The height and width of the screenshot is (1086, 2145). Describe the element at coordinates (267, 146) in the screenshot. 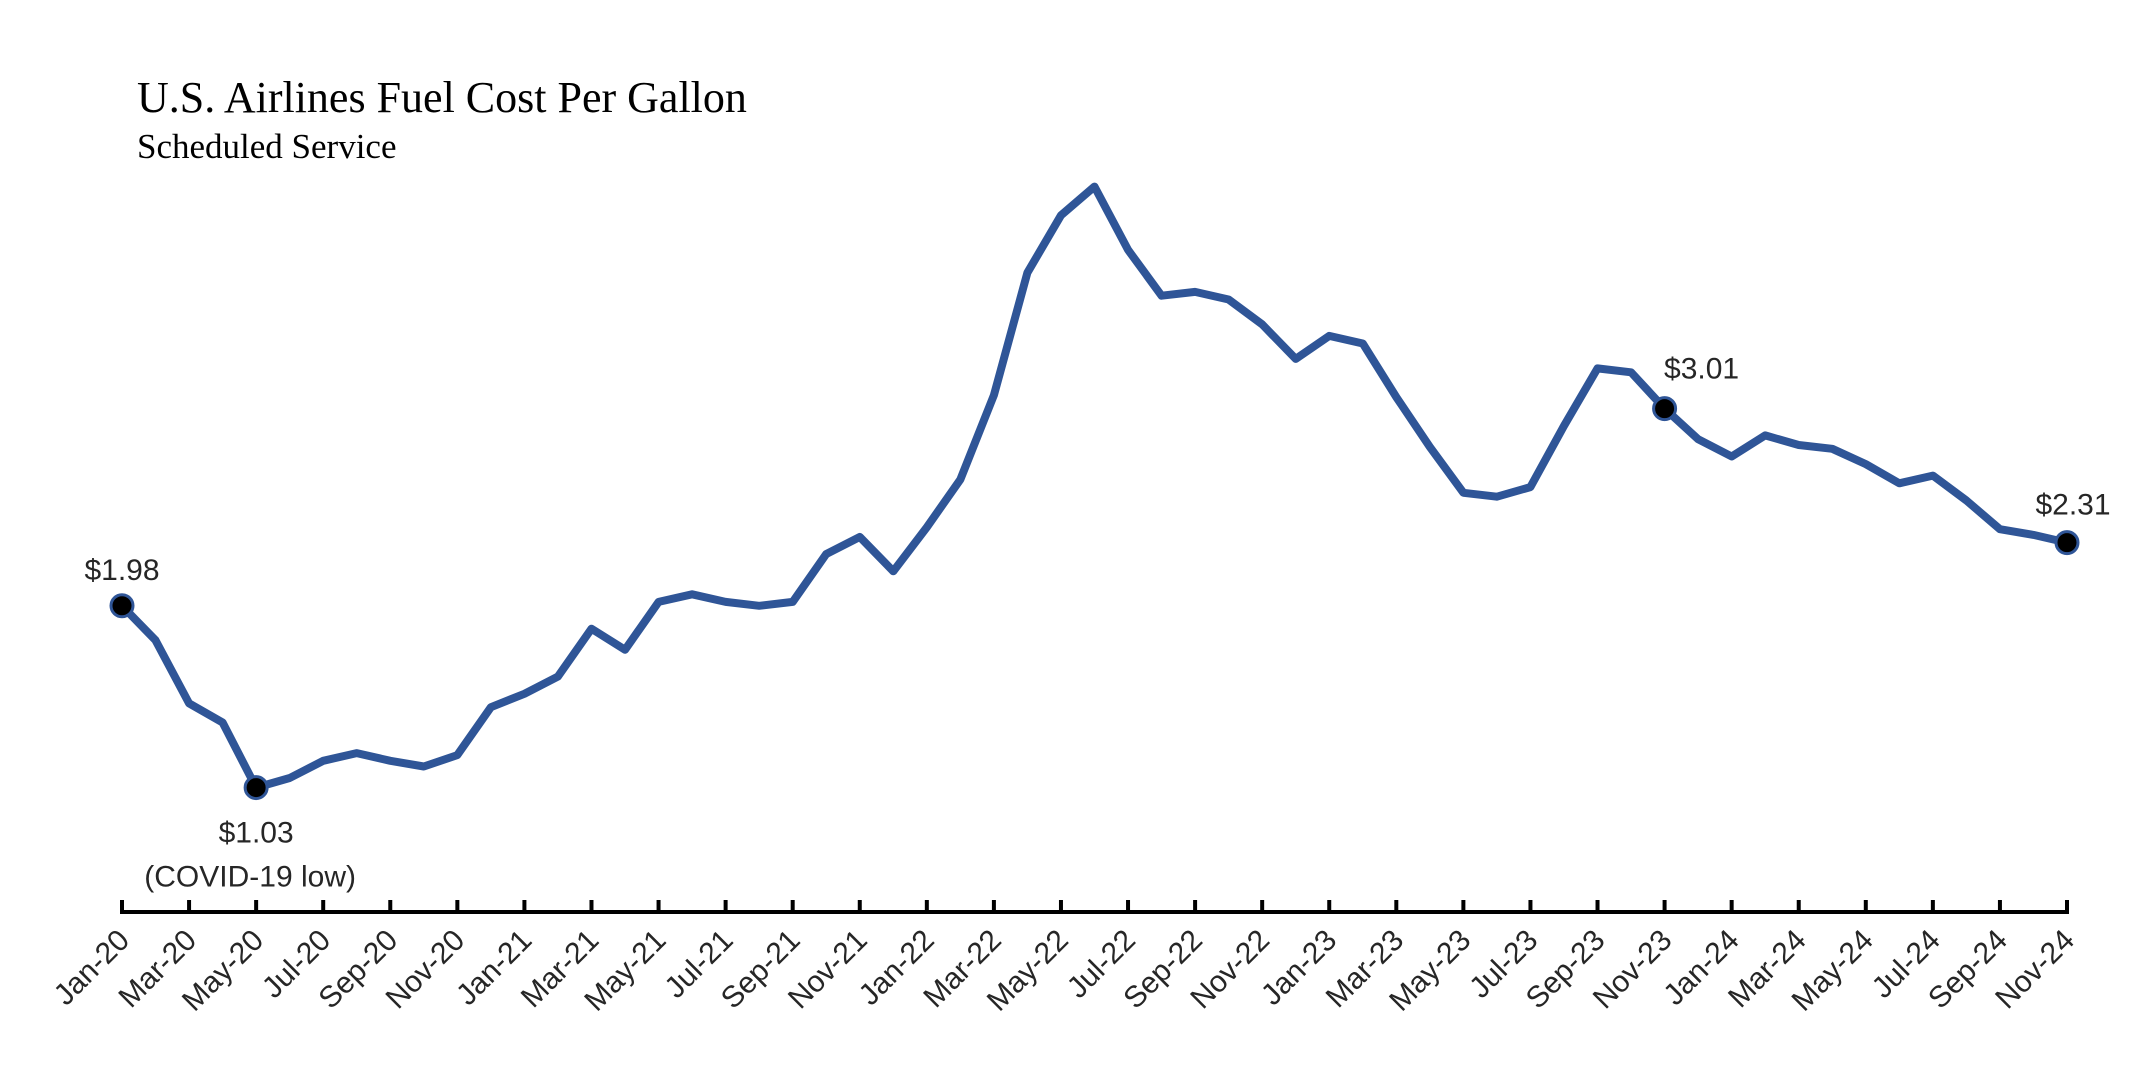

I see `chart-subtitle: Scheduled Service` at that location.